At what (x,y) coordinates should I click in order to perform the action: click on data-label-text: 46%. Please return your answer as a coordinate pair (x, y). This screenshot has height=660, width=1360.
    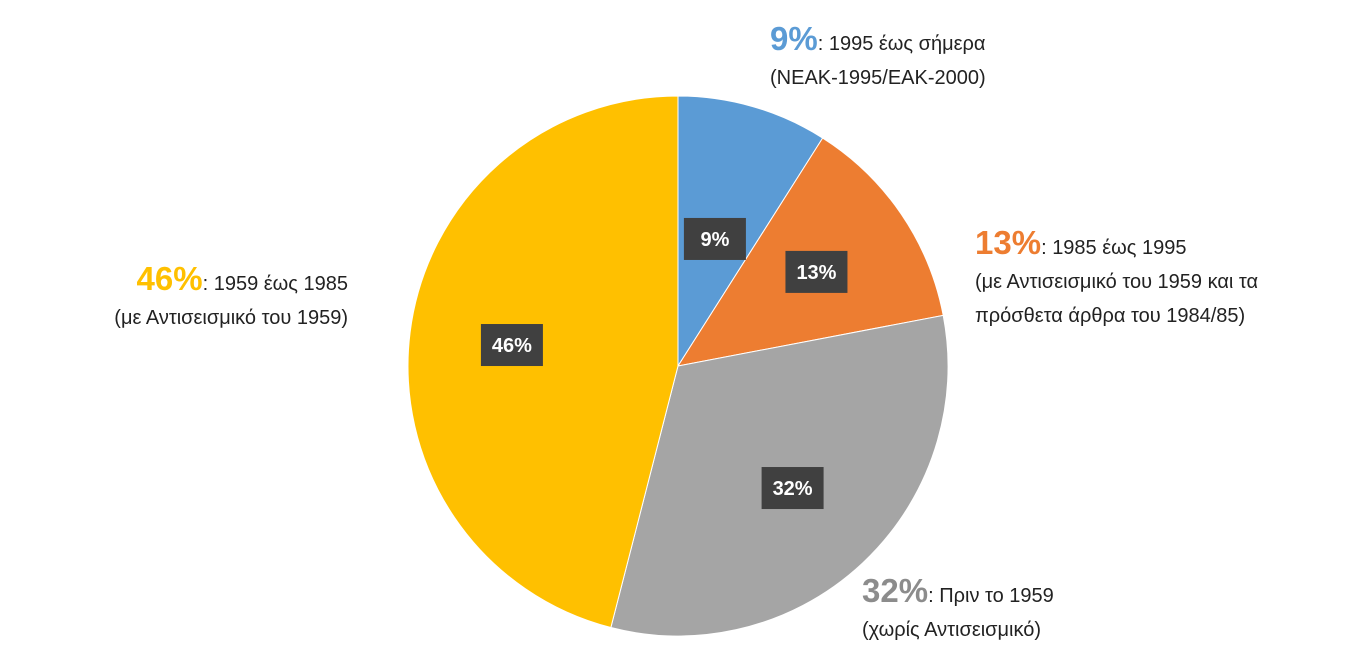
    Looking at the image, I should click on (512, 346).